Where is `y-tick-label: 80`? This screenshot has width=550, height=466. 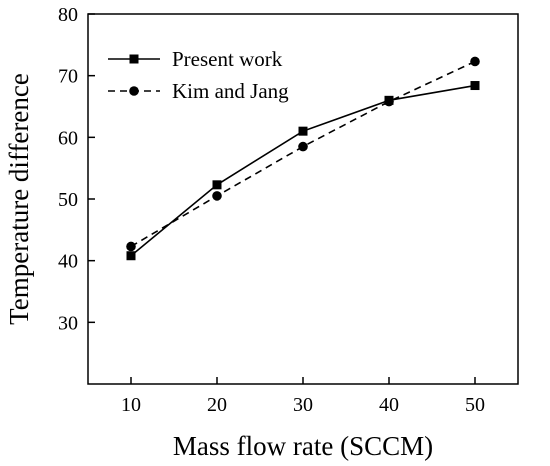
y-tick-label: 80 is located at coordinates (68, 15).